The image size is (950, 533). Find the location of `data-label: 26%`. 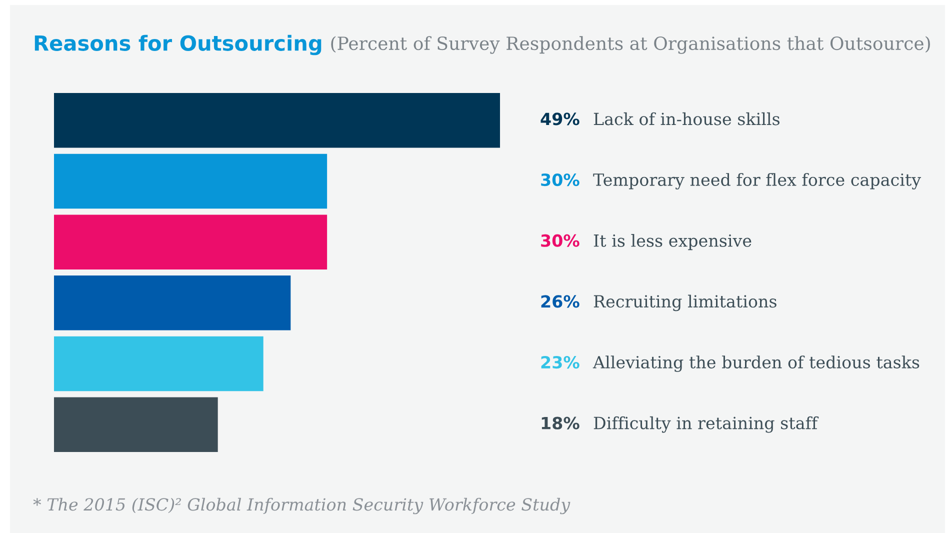

data-label: 26% is located at coordinates (560, 301).